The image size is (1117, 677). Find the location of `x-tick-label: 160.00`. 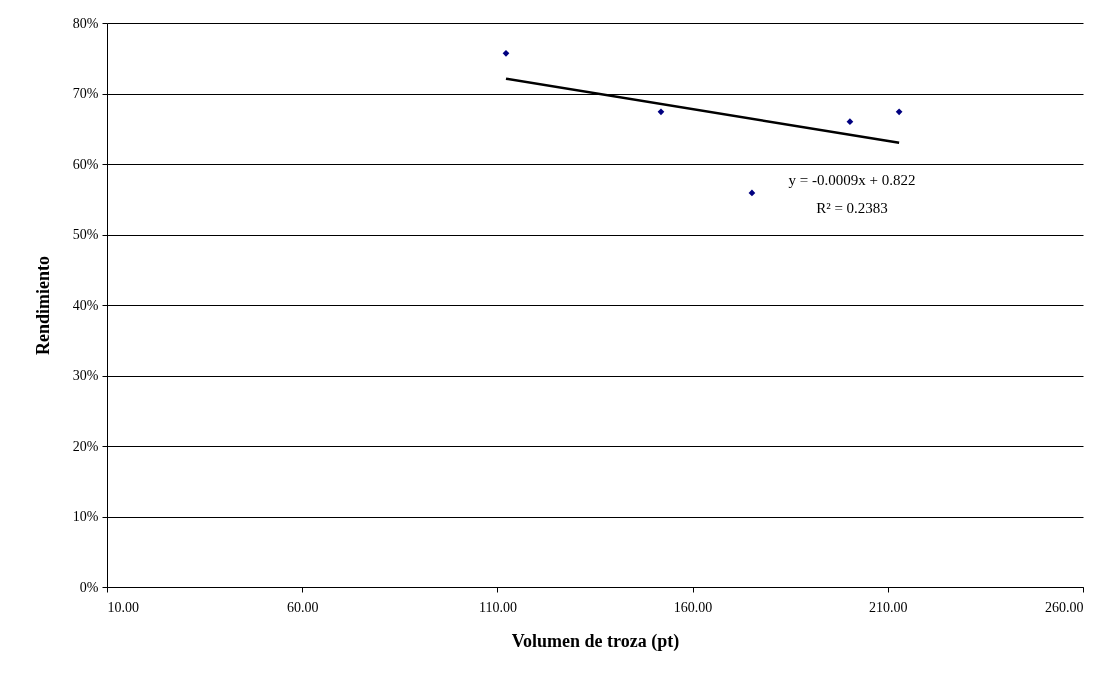

x-tick-label: 160.00 is located at coordinates (693, 607).